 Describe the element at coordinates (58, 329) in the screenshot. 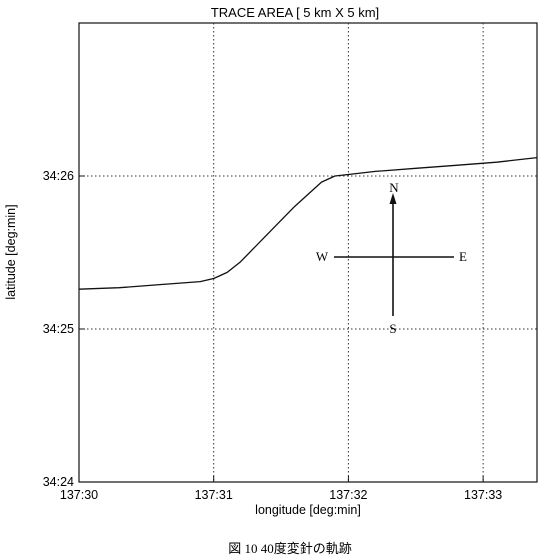

I see `y-tick-label: 34:25` at that location.